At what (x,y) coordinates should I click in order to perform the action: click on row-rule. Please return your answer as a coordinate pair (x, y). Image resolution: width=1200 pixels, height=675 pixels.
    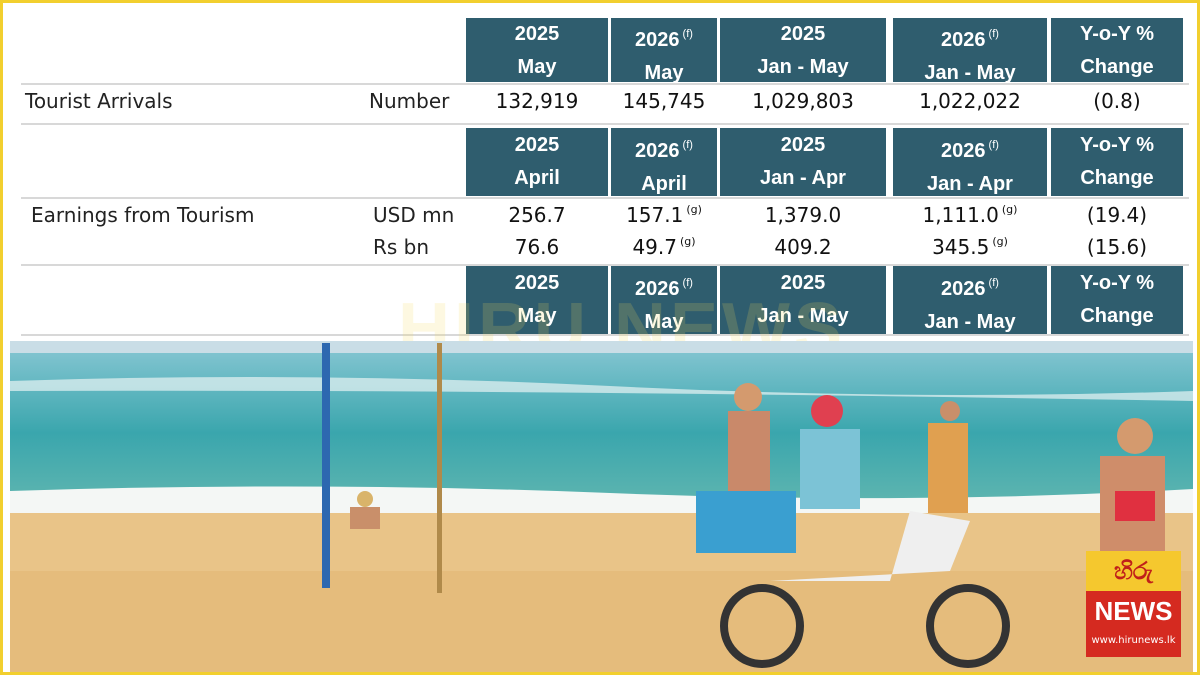
    Looking at the image, I should click on (605, 84).